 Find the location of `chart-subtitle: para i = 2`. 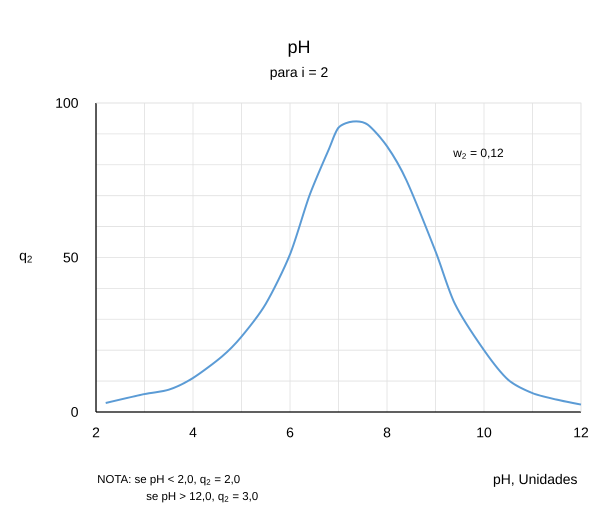

chart-subtitle: para i = 2 is located at coordinates (299, 73).